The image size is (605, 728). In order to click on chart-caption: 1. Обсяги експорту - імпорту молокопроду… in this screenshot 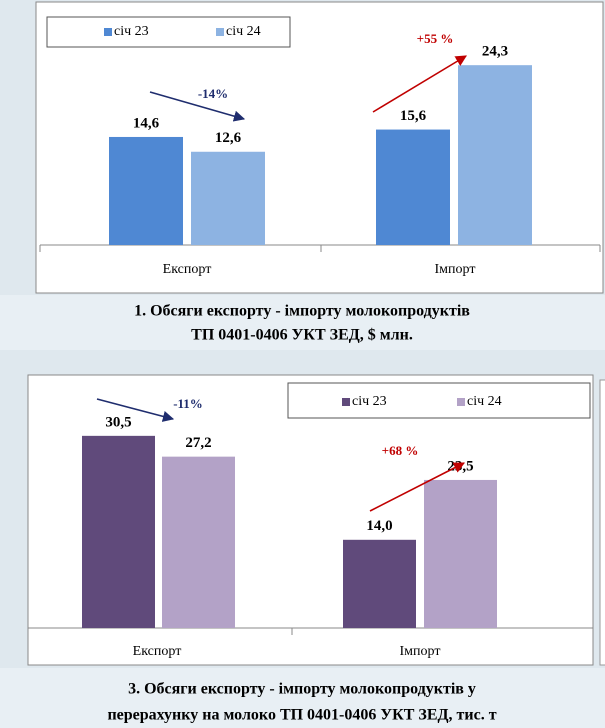, I will do `click(302, 311)`.